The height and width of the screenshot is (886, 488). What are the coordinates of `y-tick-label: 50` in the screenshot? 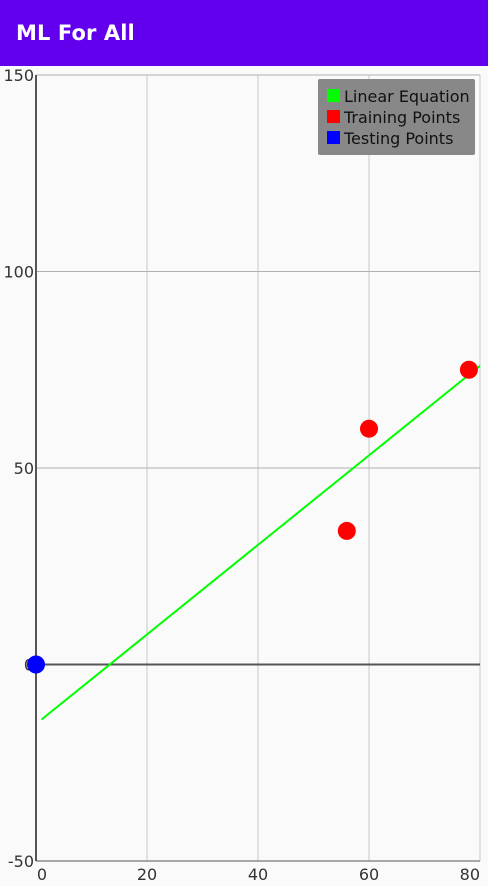 It's located at (24, 468).